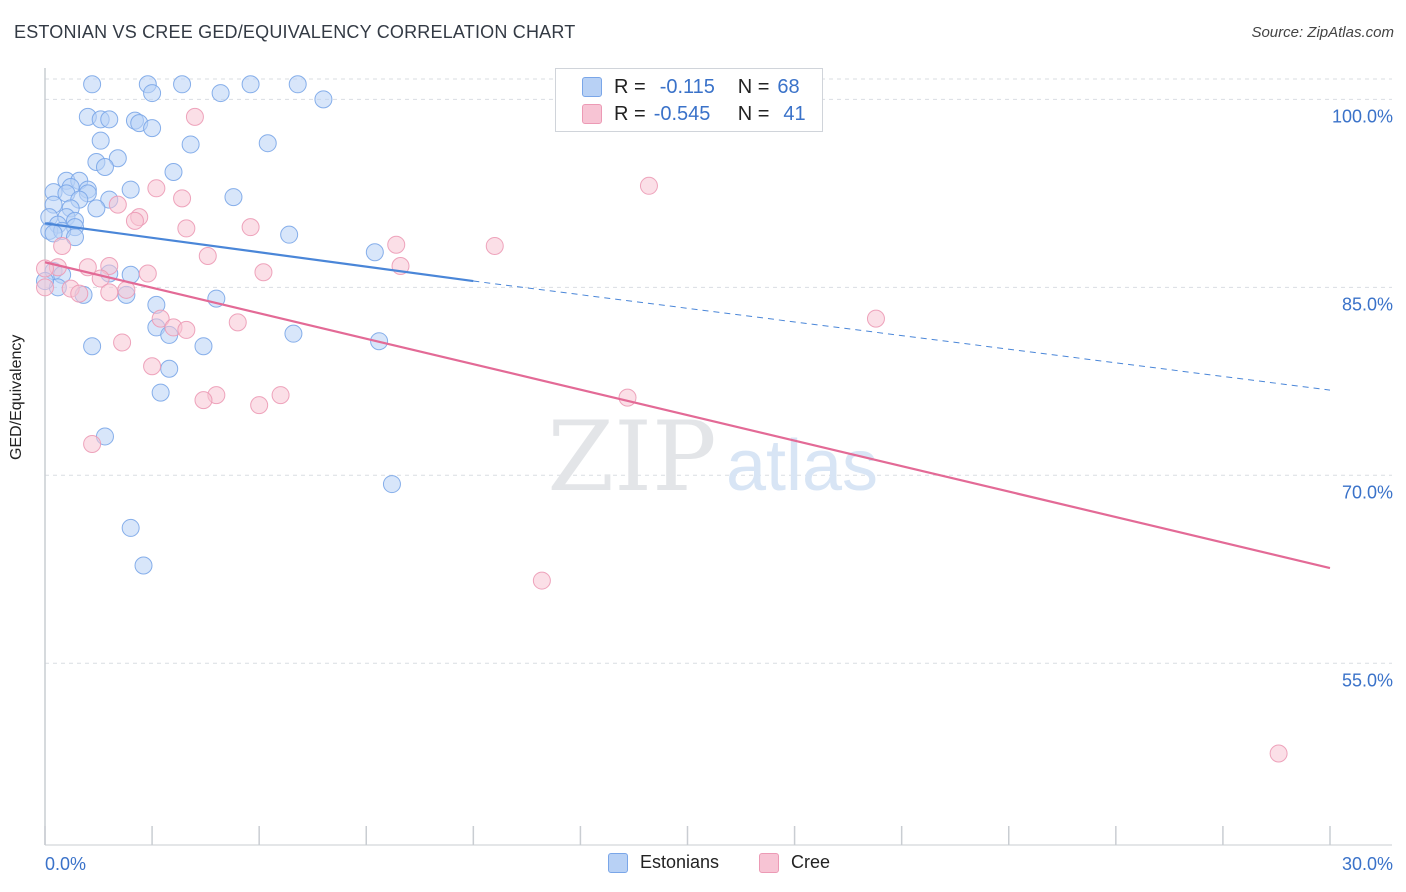  What do you see at coordinates (794, 113) in the screenshot?
I see `legend-n-value: 41` at bounding box center [794, 113].